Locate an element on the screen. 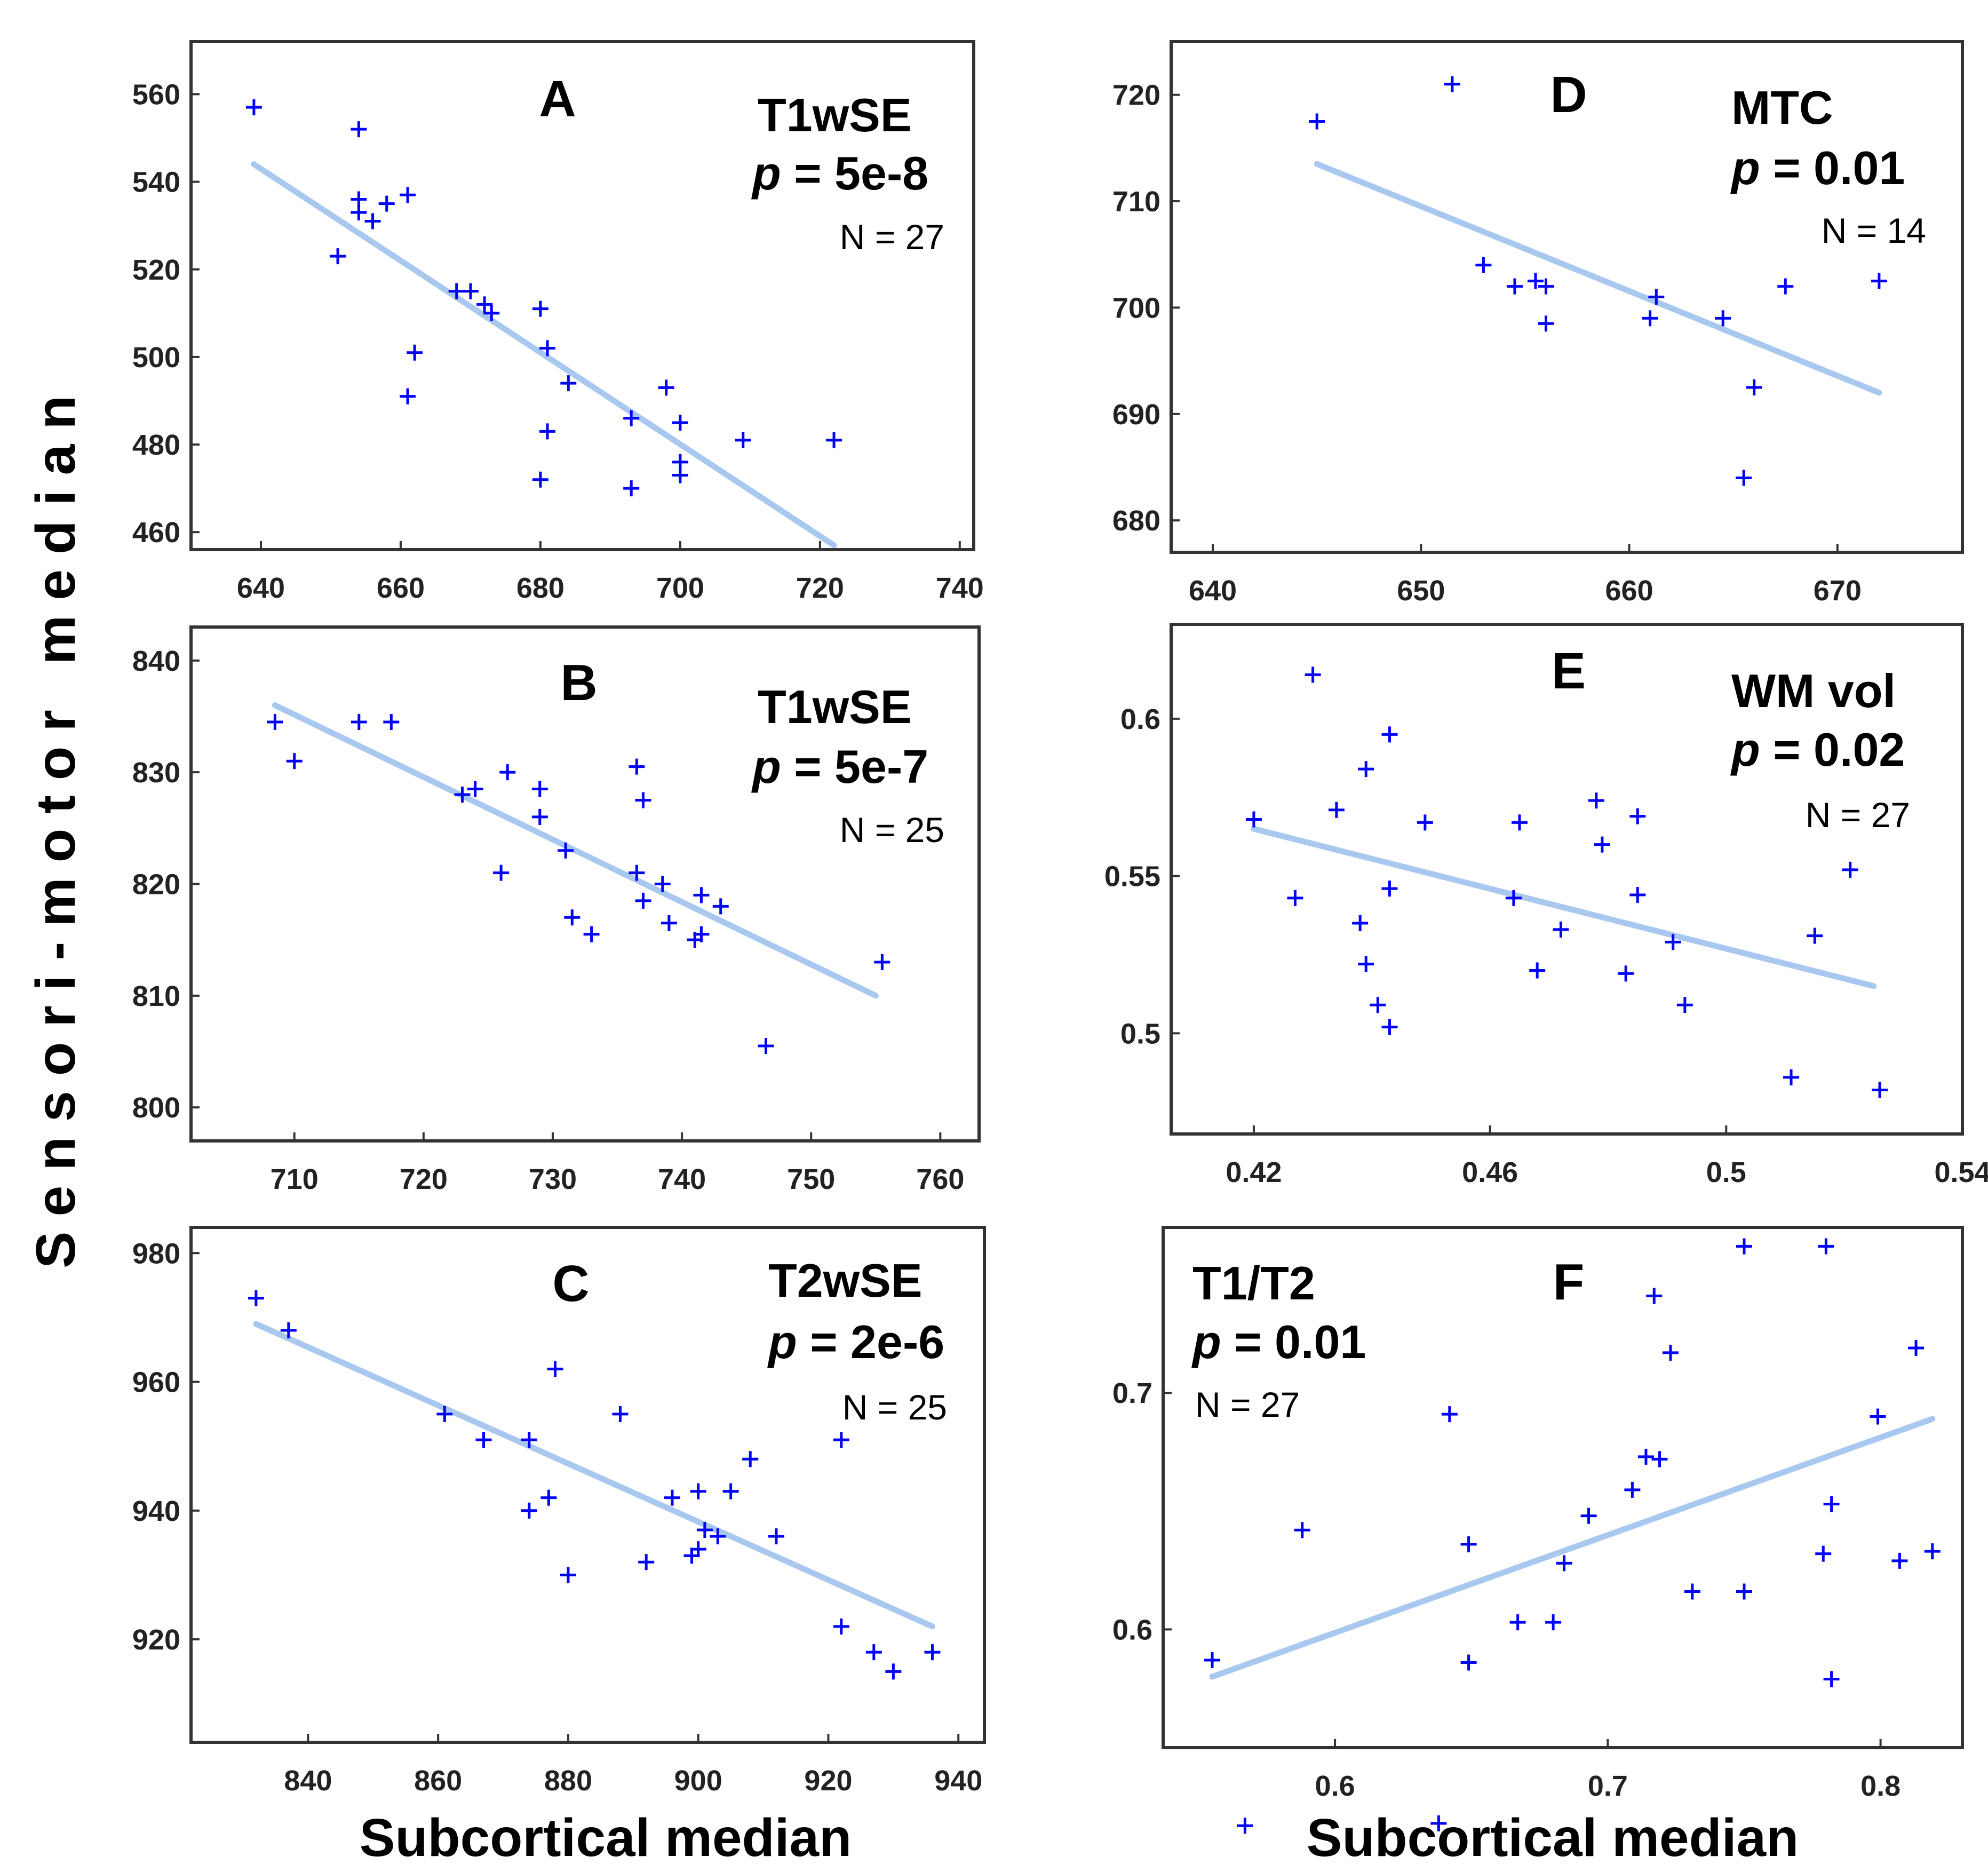 This screenshot has width=1988, height=1872. panel-b-fit-line is located at coordinates (576, 850).